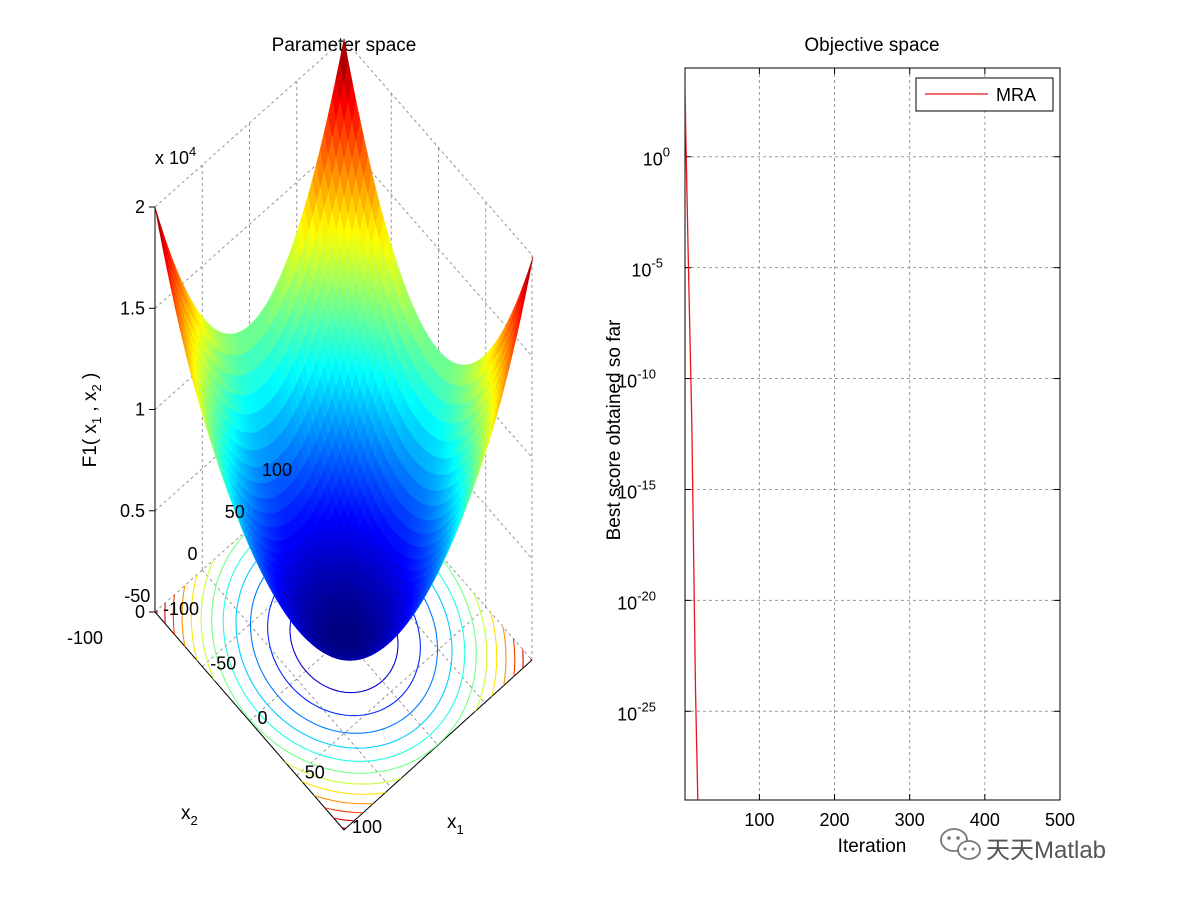 Image resolution: width=1200 pixels, height=900 pixels. What do you see at coordinates (189, 815) in the screenshot?
I see `x2-axis-label: x2` at bounding box center [189, 815].